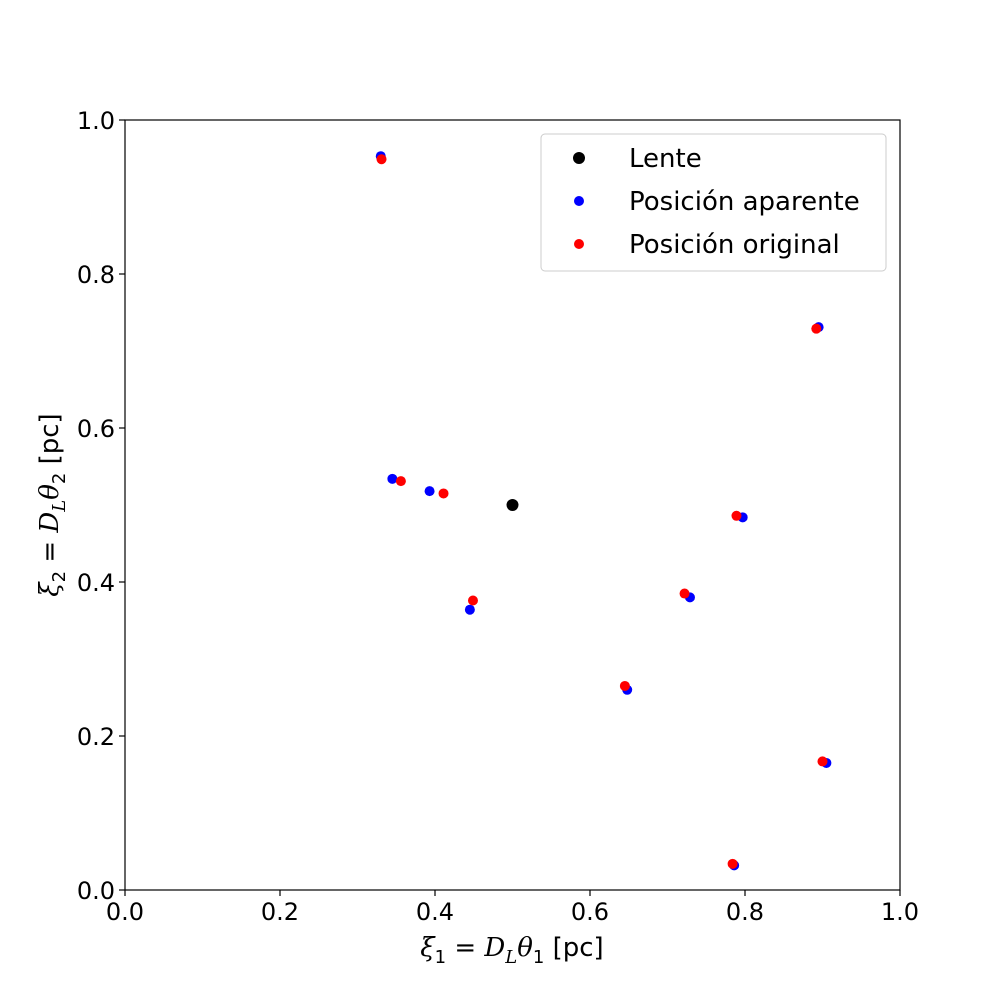  What do you see at coordinates (435, 912) in the screenshot?
I see `x-tick-label: 0.4` at bounding box center [435, 912].